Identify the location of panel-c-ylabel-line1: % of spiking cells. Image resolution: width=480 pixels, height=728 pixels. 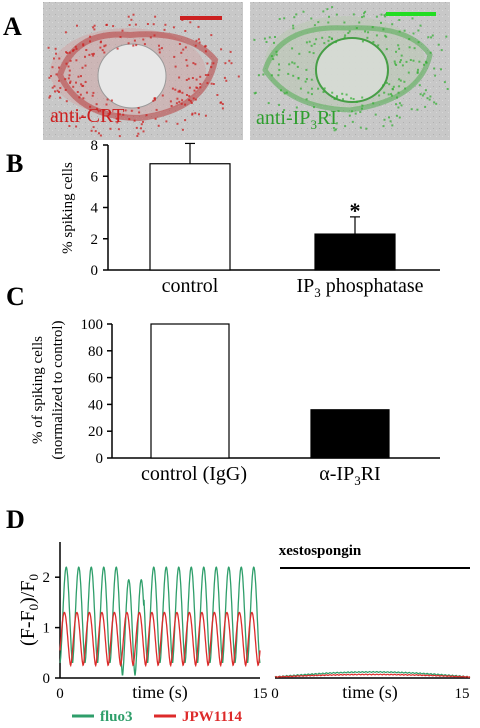
(38, 390).